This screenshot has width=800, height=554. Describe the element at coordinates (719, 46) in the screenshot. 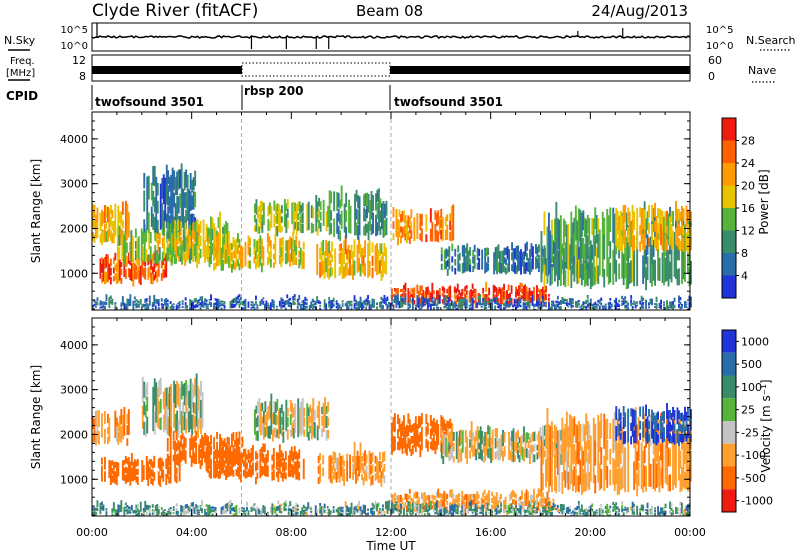

I see `nsearch-tick-bottom: 10^0` at that location.